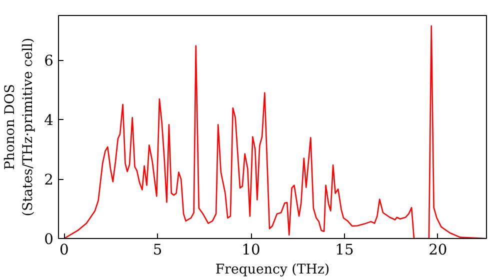  I want to click on y-axis-title: Phonon DOS (States/THz·primitive cell), so click(19, 127).